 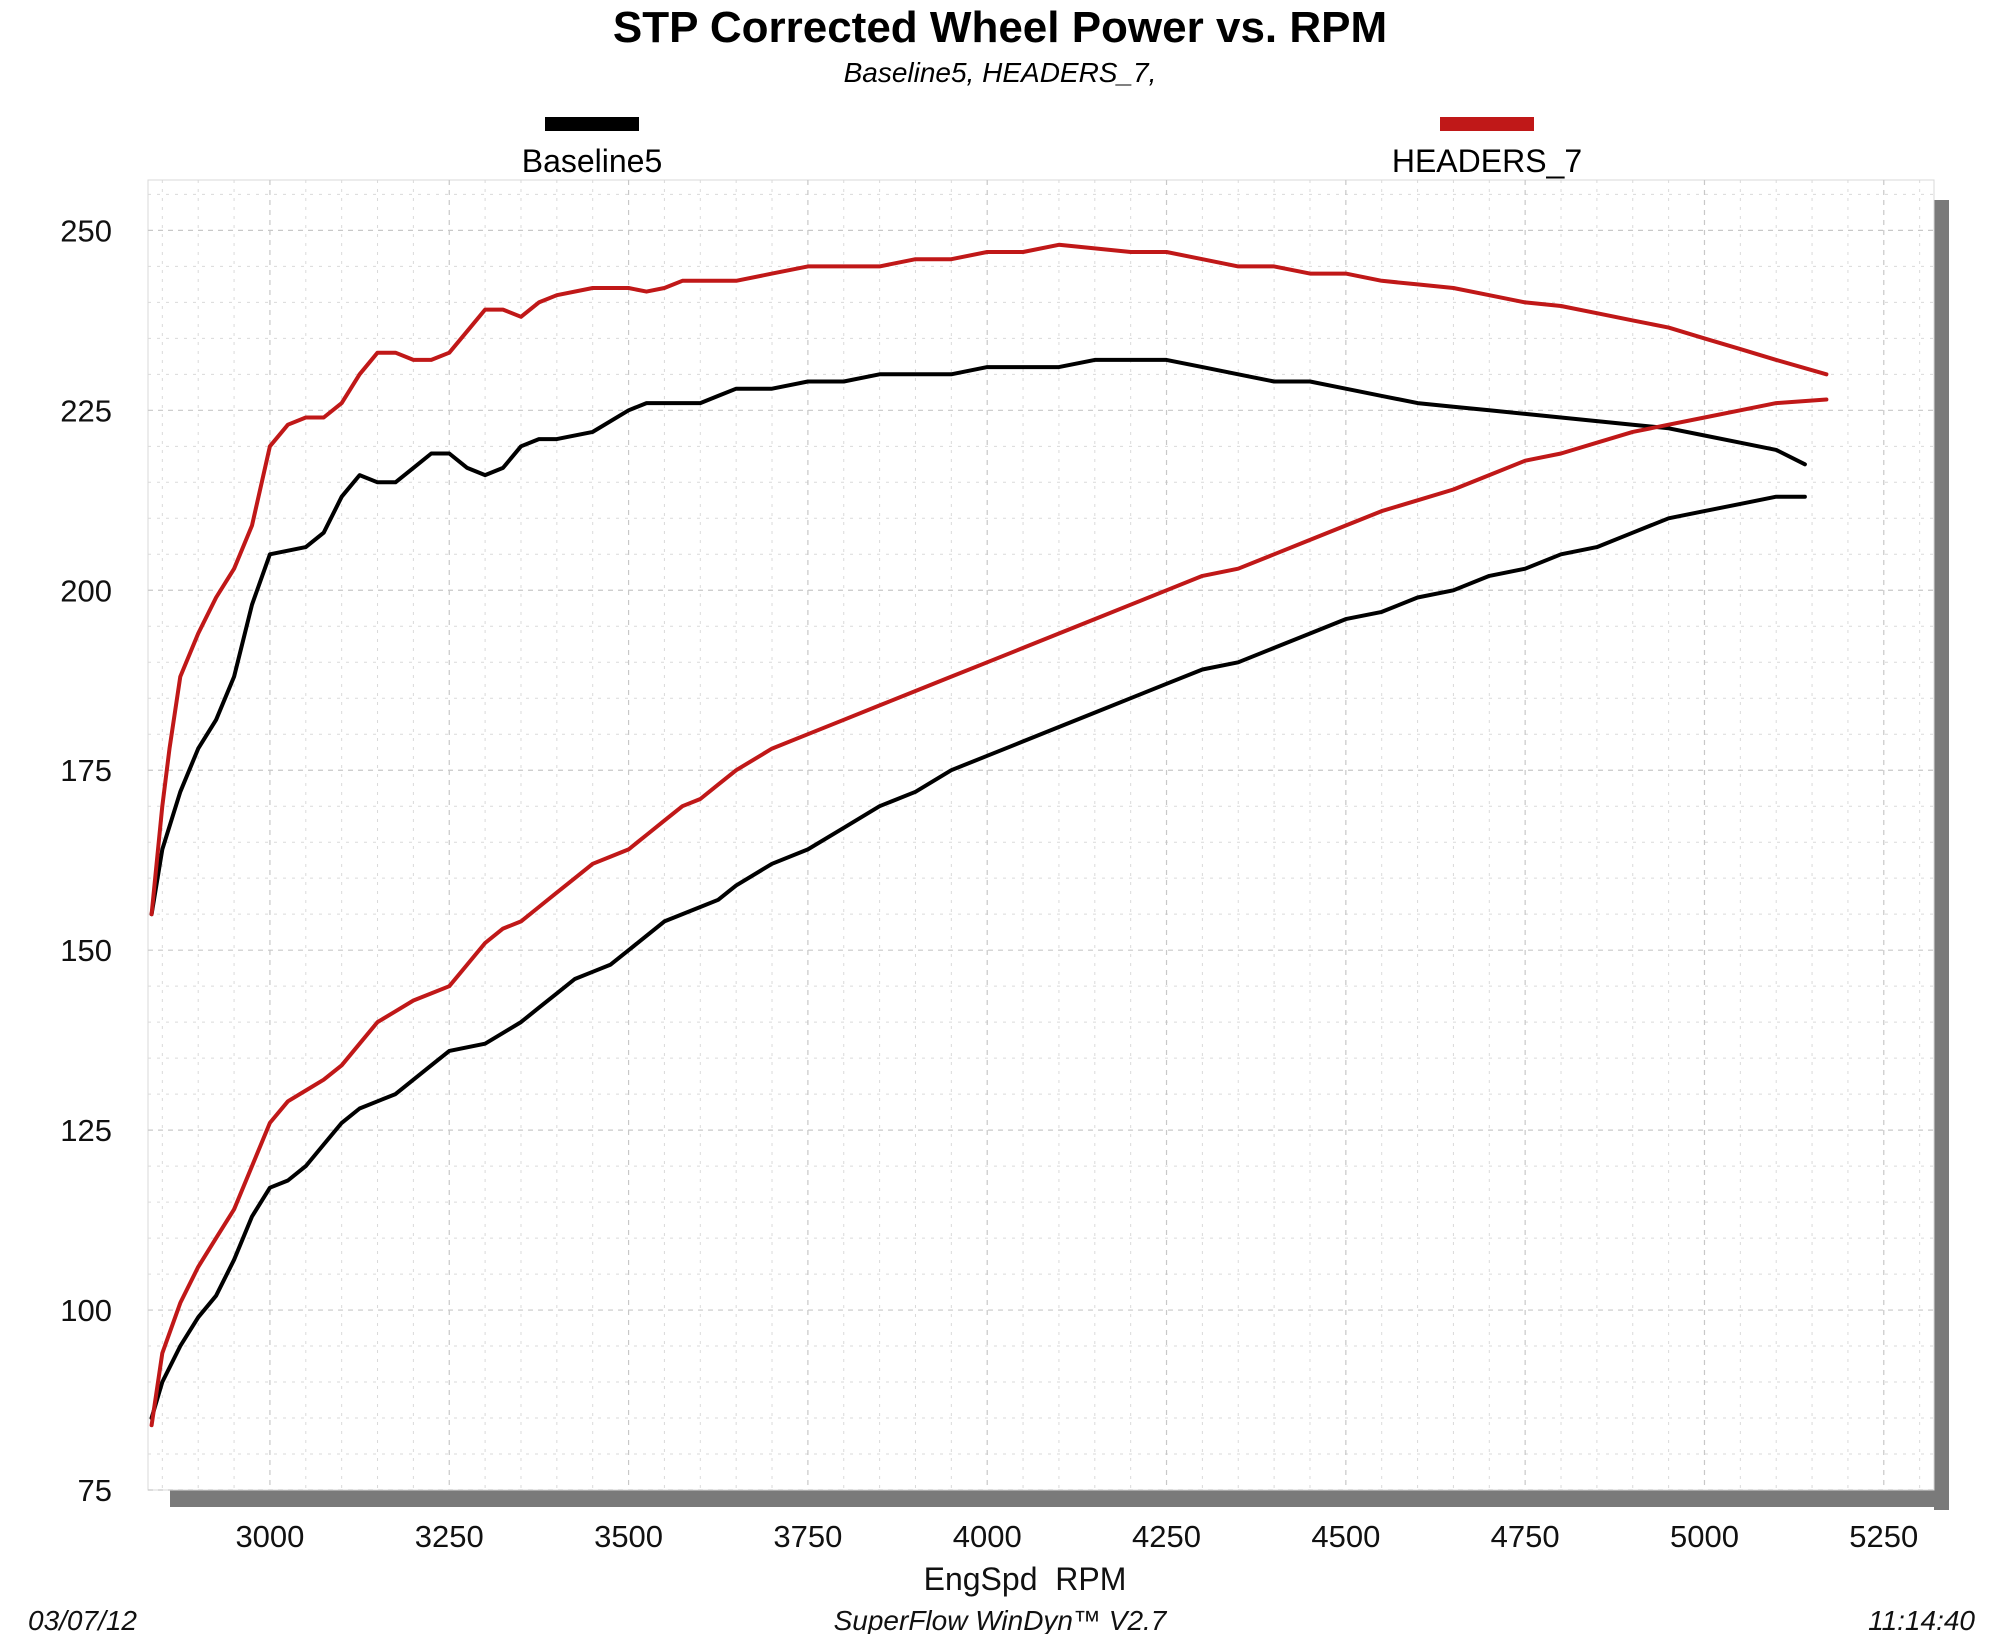 What do you see at coordinates (592, 161) in the screenshot?
I see `legend-label-baseline5: Baseline5` at bounding box center [592, 161].